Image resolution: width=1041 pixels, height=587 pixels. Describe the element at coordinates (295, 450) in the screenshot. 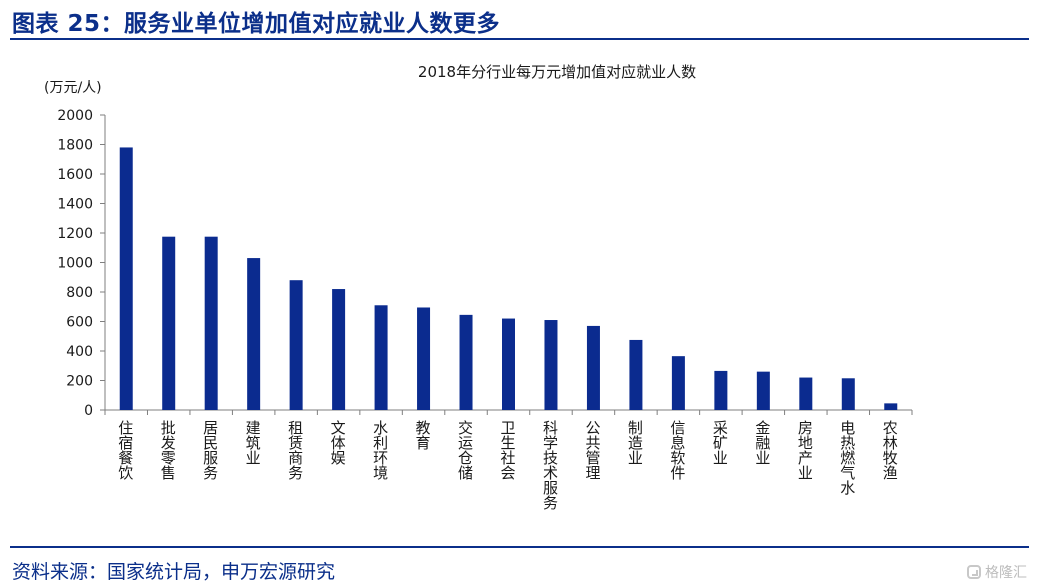

I see `x-category-label: 租赁商务` at that location.